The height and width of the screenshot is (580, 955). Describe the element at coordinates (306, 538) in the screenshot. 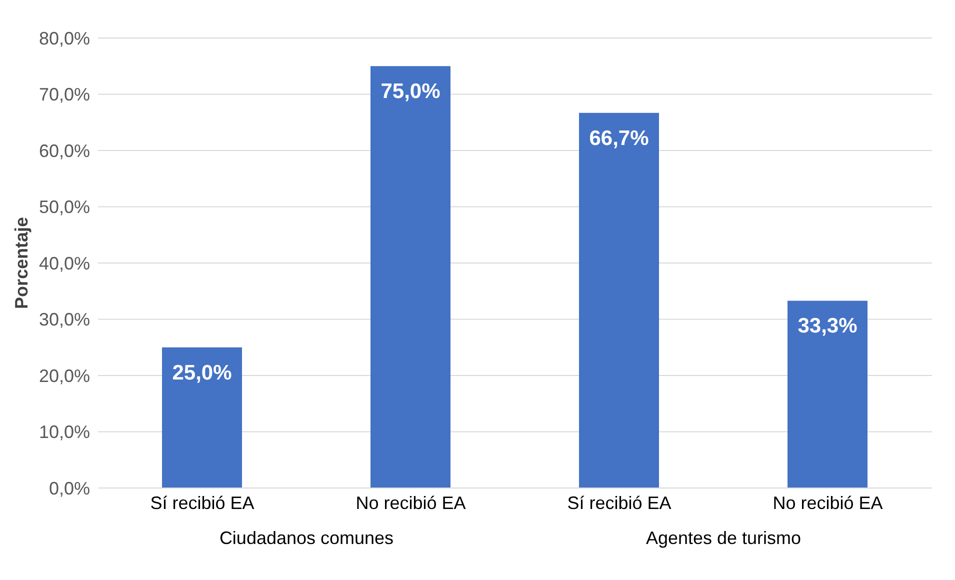

I see `text: Ciudadanos comunes` at that location.